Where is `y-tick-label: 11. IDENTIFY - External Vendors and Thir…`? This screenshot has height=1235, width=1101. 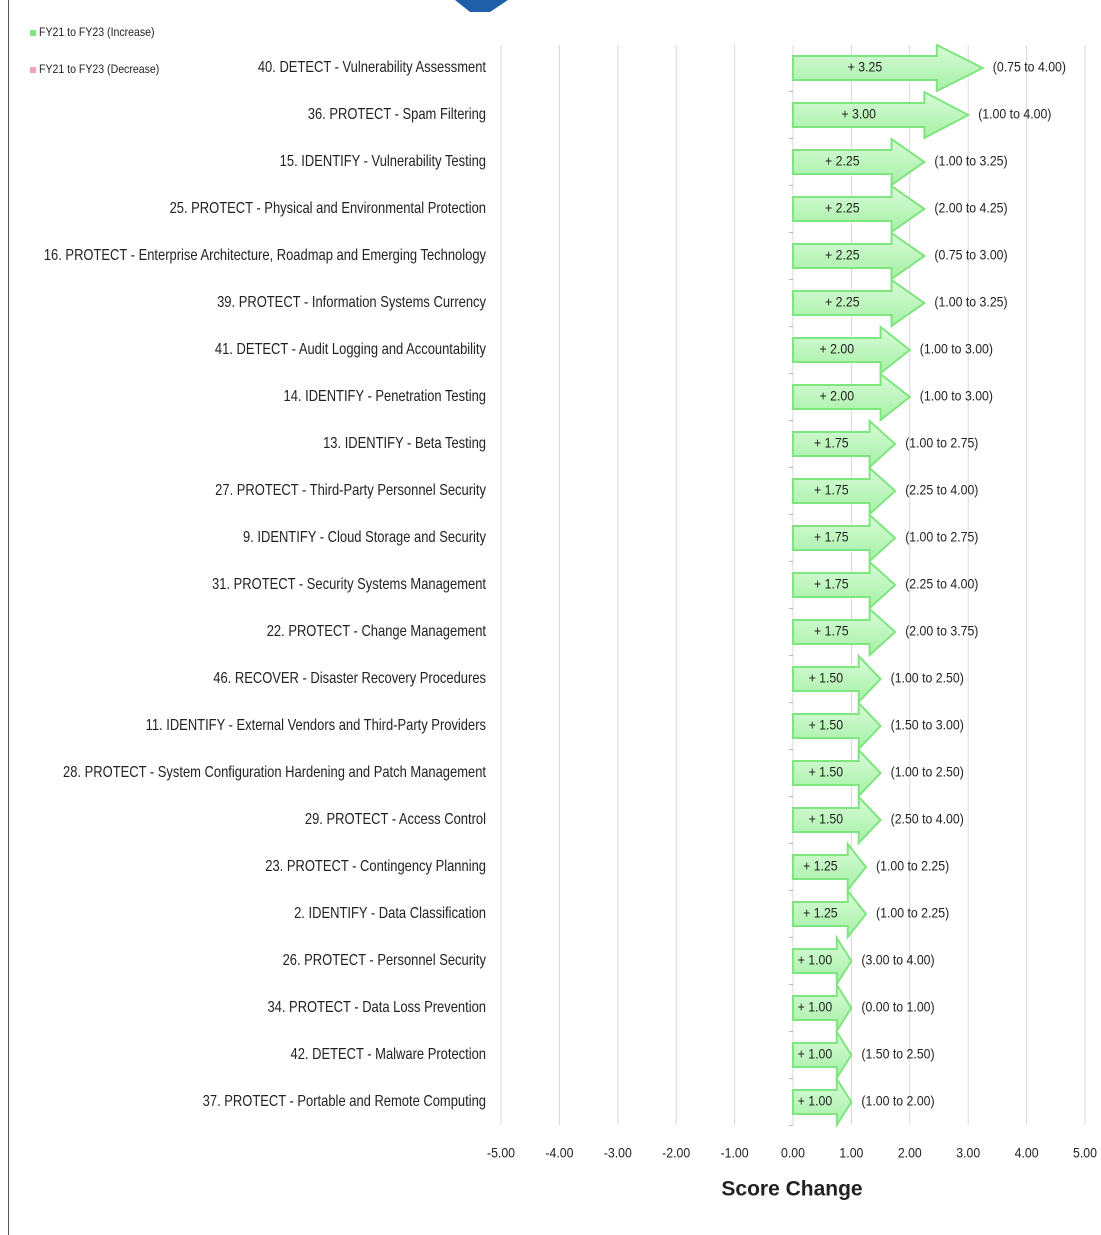 y-tick-label: 11. IDENTIFY - External Vendors and Thir… is located at coordinates (316, 726).